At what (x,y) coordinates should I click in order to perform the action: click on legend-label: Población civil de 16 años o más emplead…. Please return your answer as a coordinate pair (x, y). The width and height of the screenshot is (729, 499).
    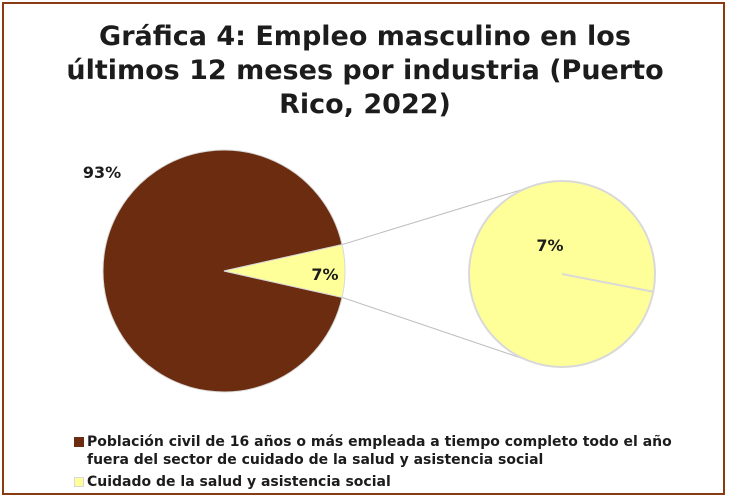
    Looking at the image, I should click on (379, 451).